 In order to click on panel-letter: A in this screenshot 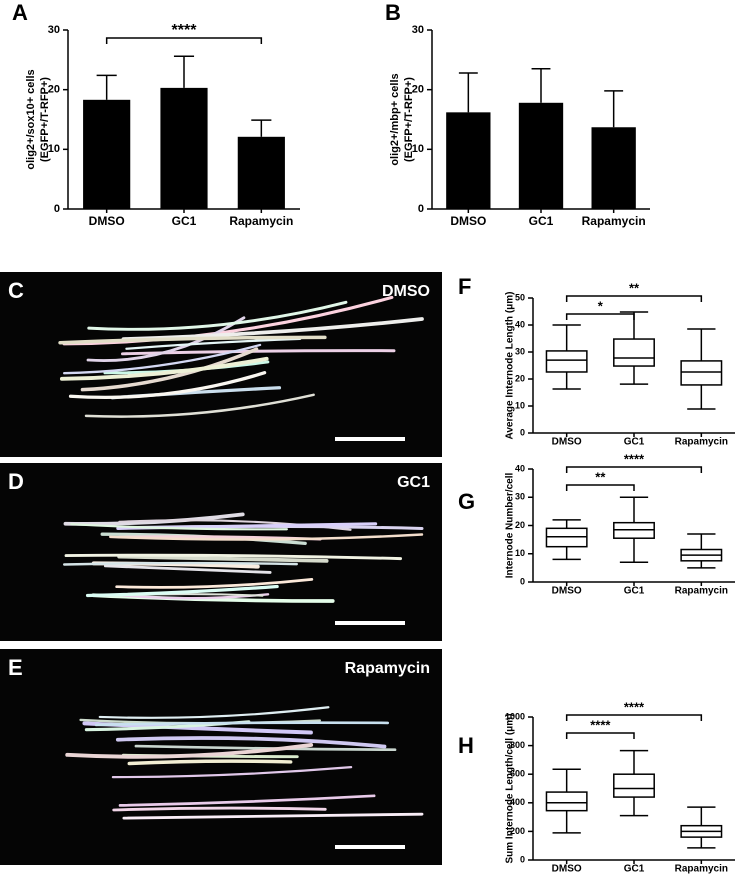, I will do `click(20, 12)`.